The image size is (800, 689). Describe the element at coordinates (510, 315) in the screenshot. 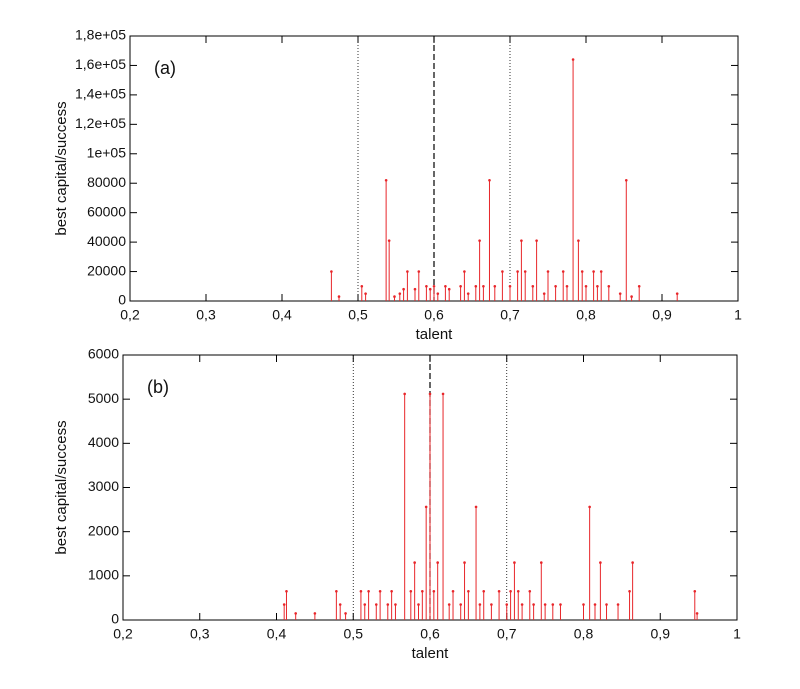

I see `x-tick-label: 0,7` at that location.